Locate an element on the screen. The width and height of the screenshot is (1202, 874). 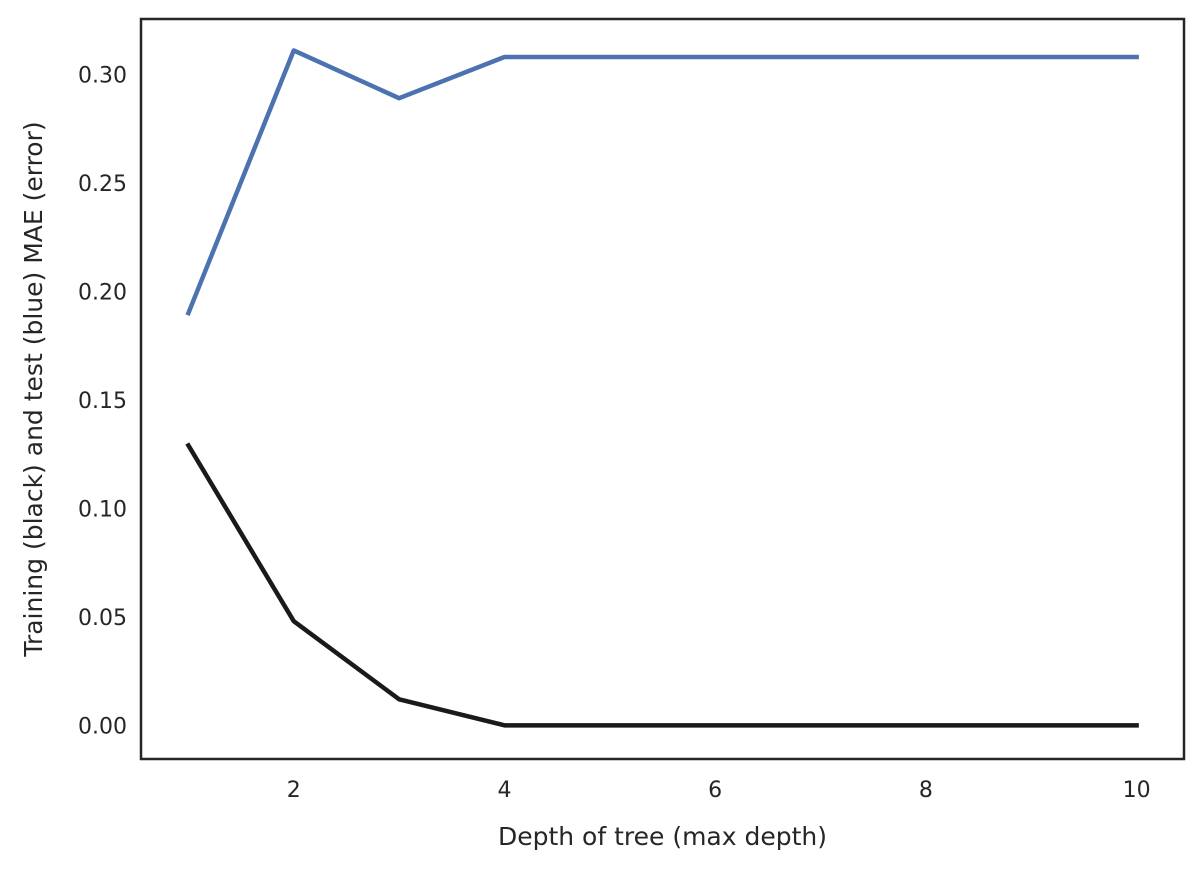
y-tick-label: 0.30 is located at coordinates (102, 75).